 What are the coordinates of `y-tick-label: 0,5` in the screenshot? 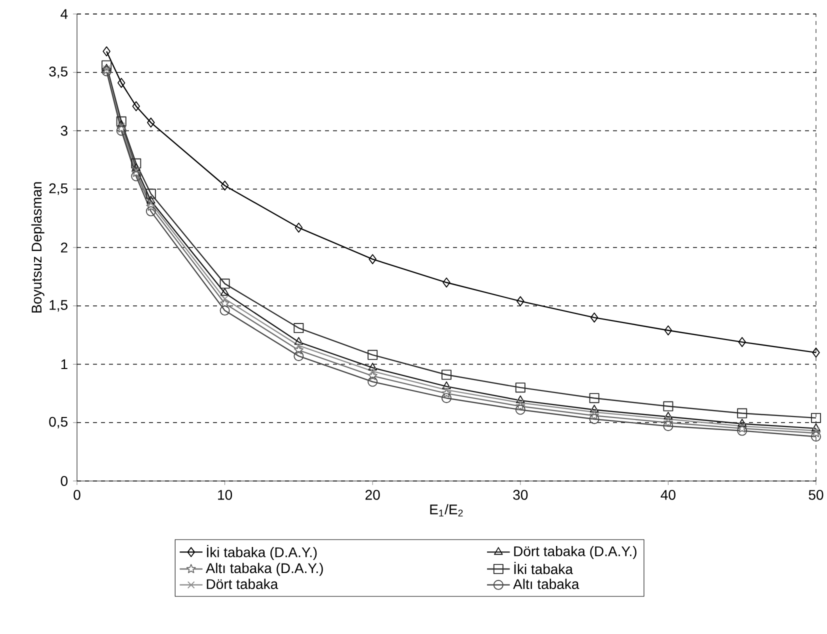 It's located at (58, 422).